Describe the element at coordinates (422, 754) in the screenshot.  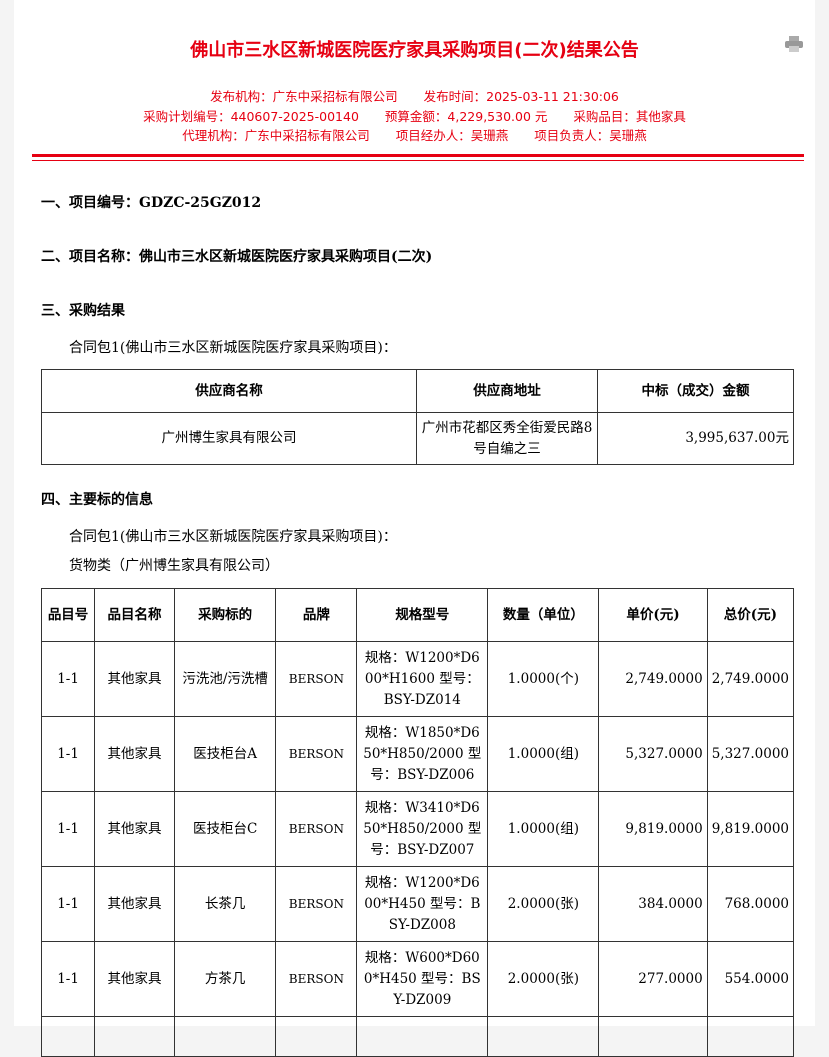
I see `spec: 规格：W1850*D650*H850/2000 型号：BSY-DZ006` at that location.